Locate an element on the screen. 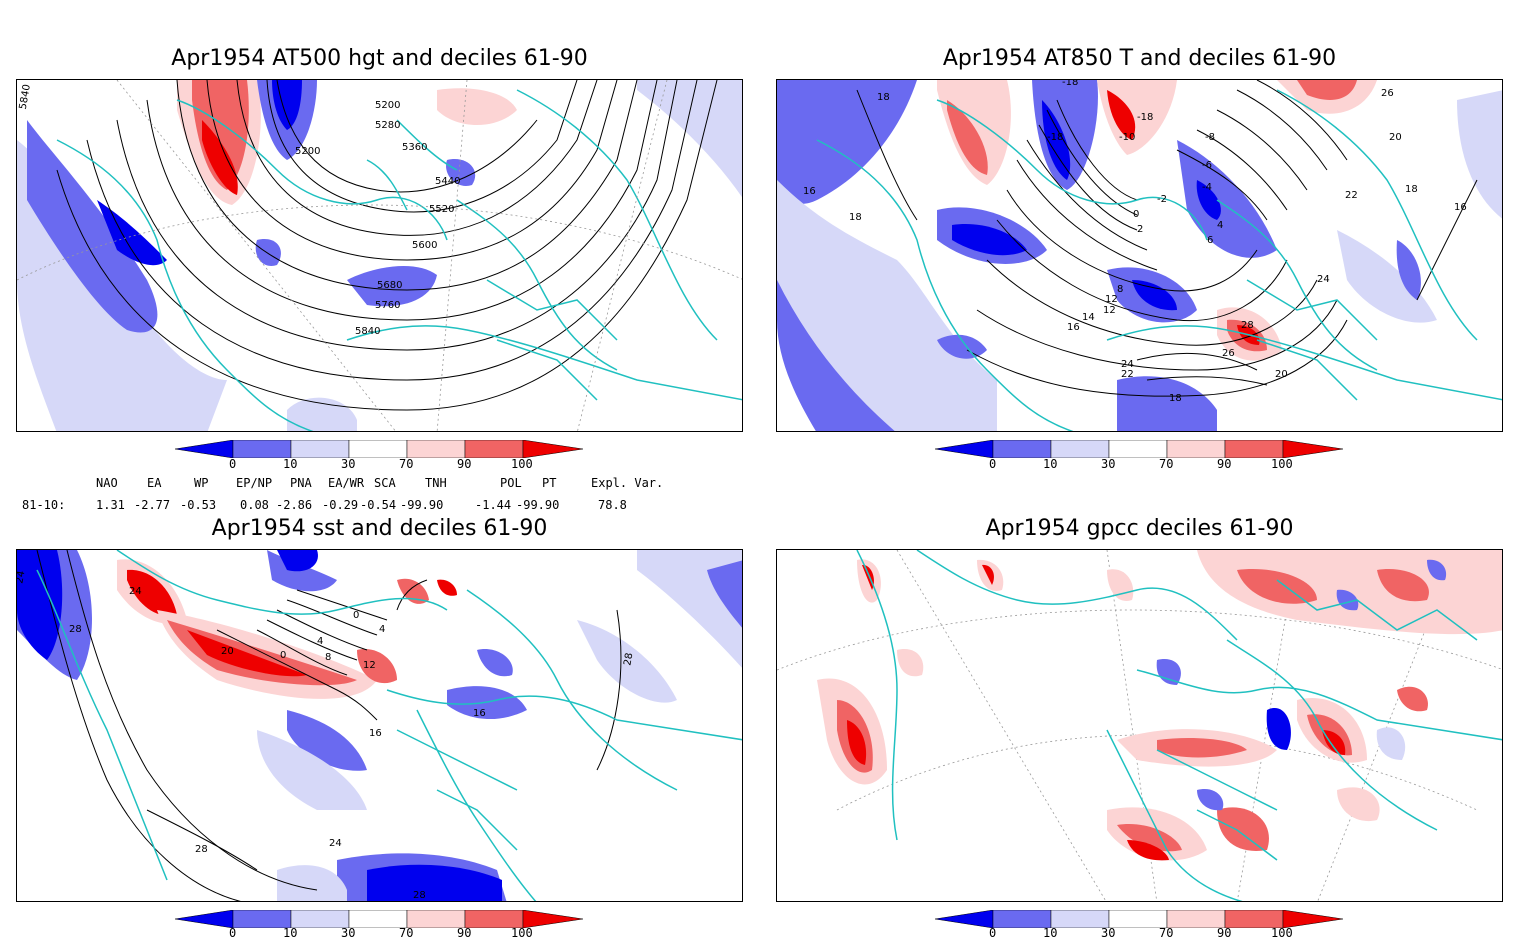  index-header: EA is located at coordinates (154, 483).